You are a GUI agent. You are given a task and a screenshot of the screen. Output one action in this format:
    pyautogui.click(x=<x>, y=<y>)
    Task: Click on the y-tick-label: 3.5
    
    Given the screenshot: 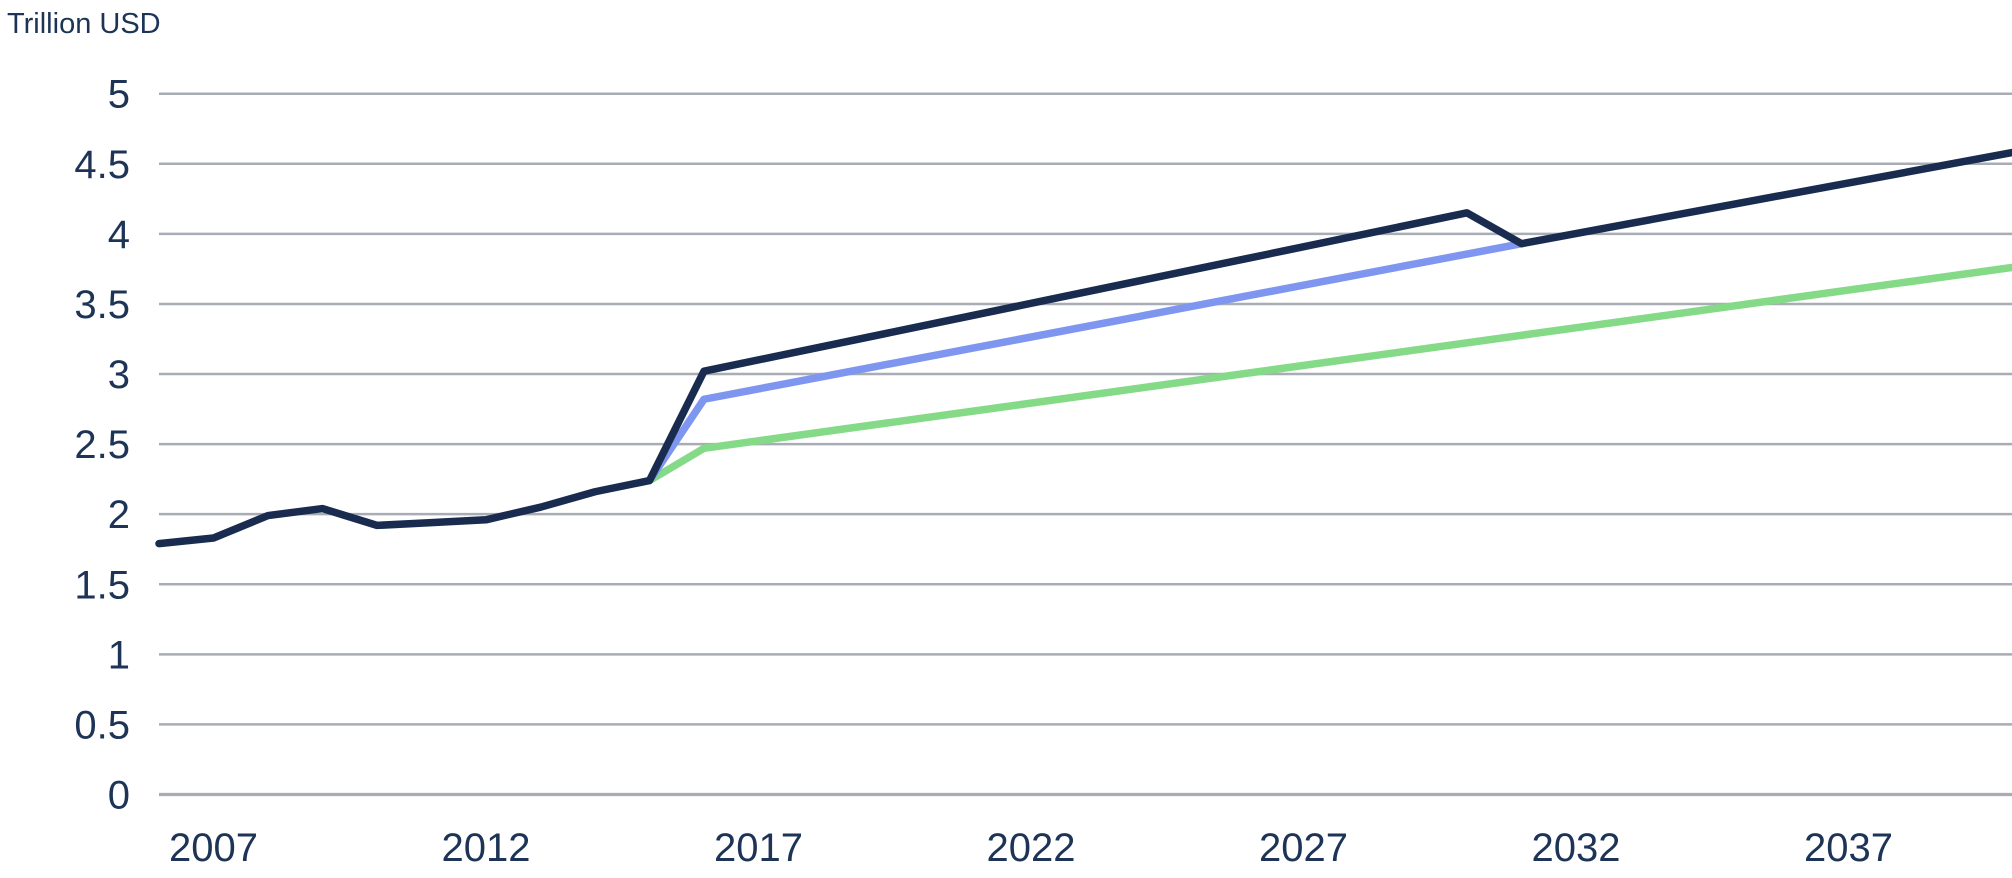 What is the action you would take?
    pyautogui.click(x=102, y=305)
    